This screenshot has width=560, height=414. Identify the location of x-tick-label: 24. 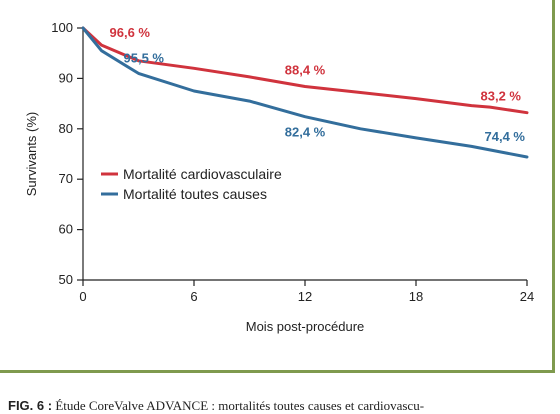
(527, 296).